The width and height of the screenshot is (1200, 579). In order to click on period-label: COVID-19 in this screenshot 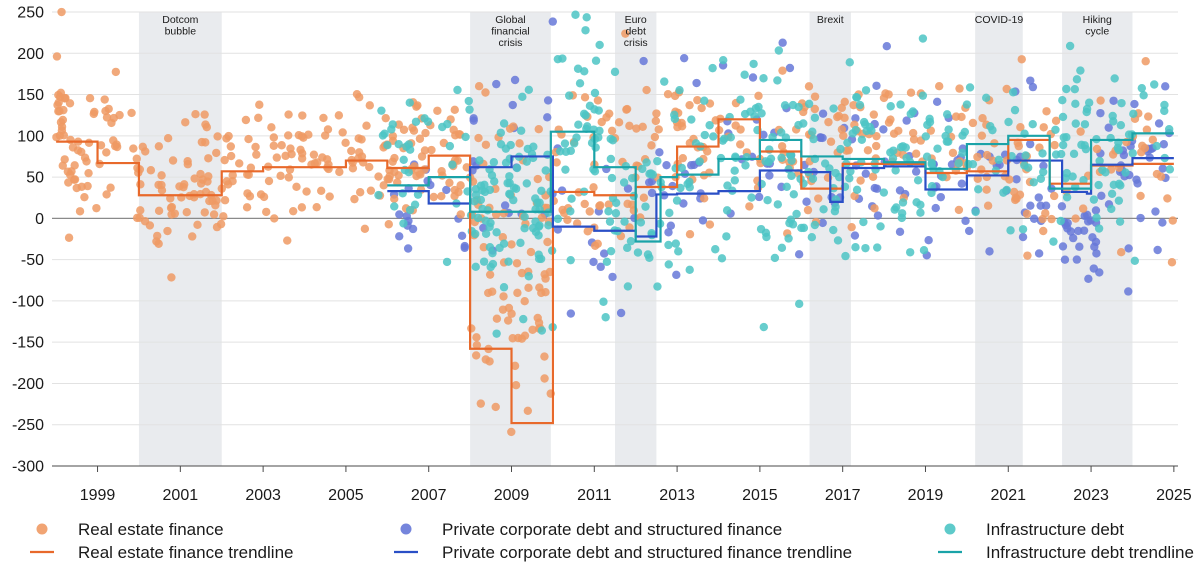, I will do `click(999, 20)`.